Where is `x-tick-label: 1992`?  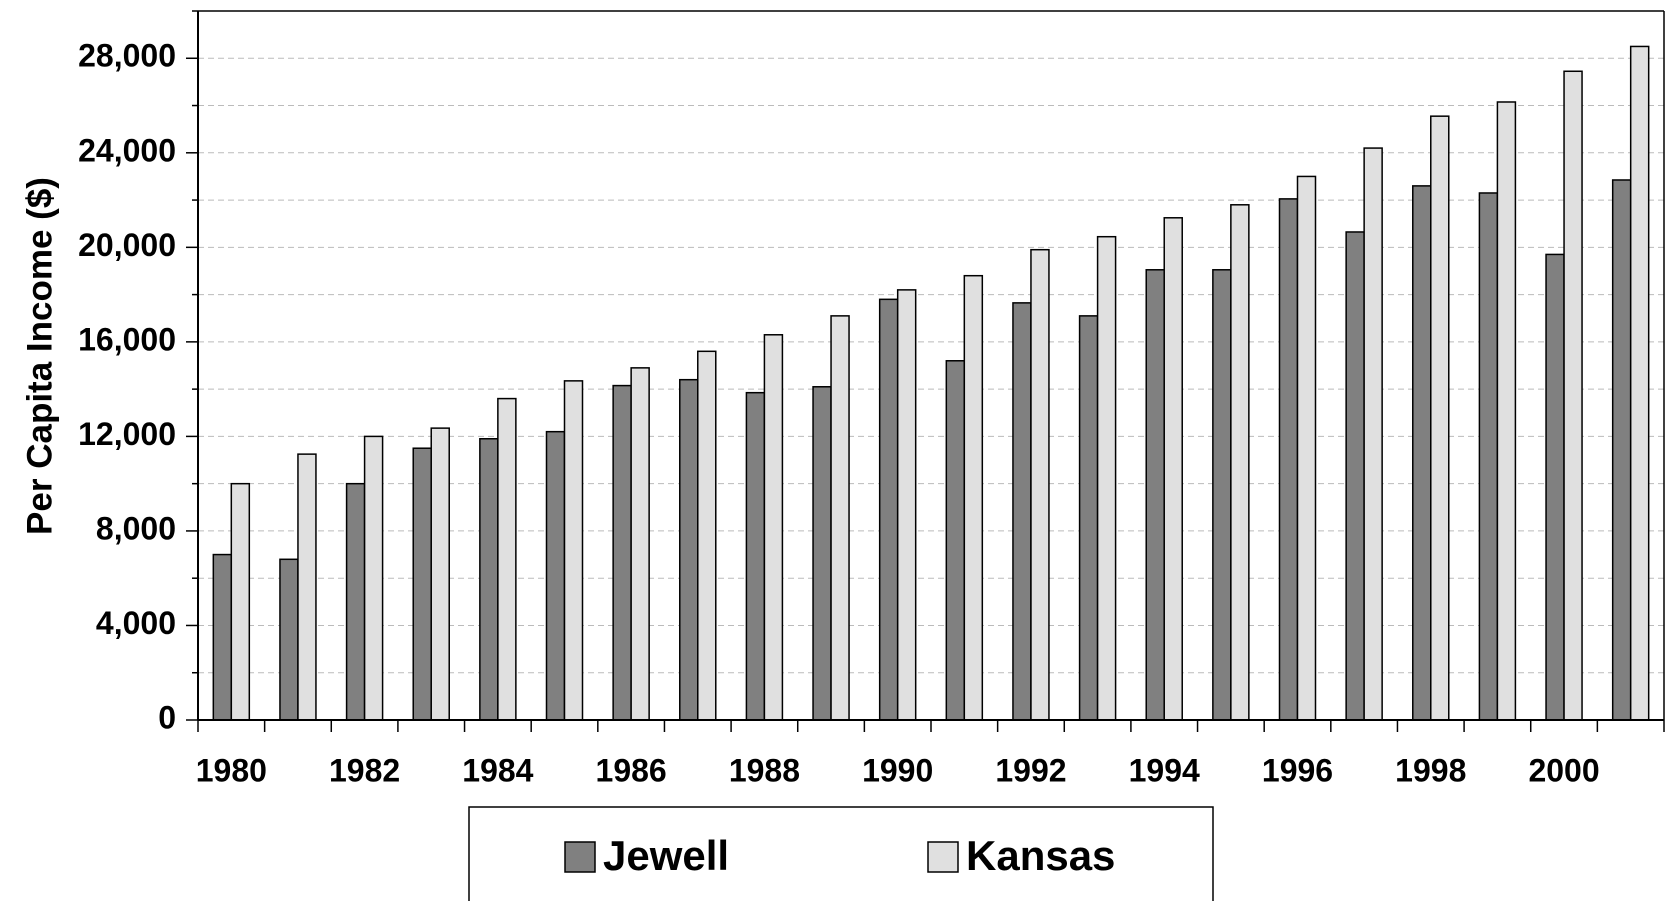 x-tick-label: 1992 is located at coordinates (1030, 770).